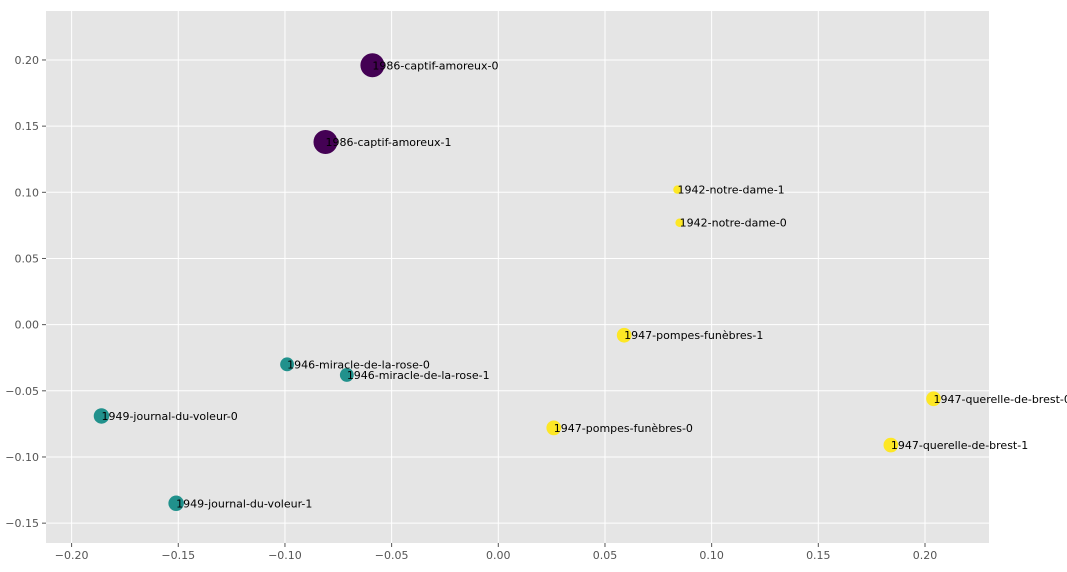 The width and height of the screenshot is (1067, 572). Describe the element at coordinates (27, 325) in the screenshot. I see `y-tick-label: 0.00` at that location.